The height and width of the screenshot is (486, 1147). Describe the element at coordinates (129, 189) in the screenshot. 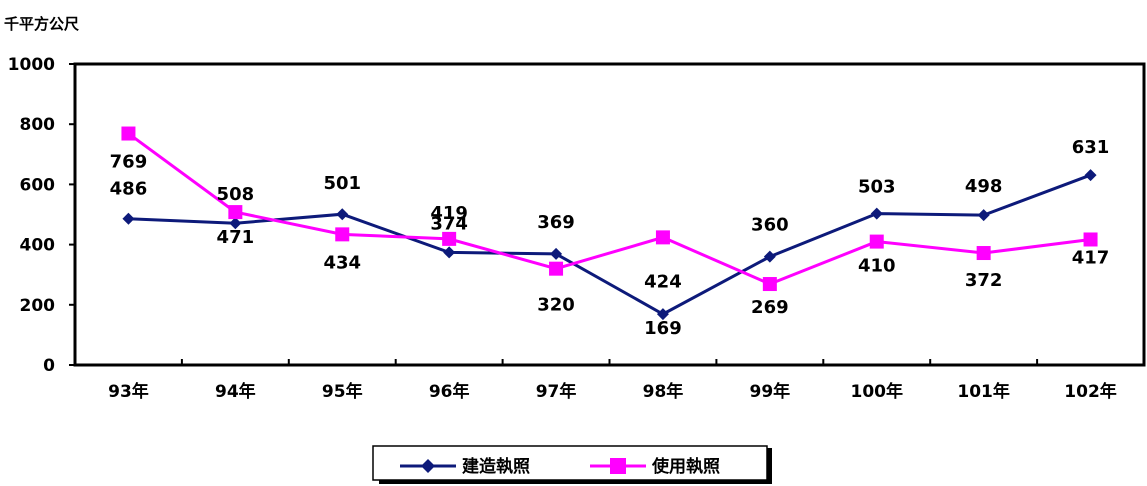

I see `data-label: 486` at that location.